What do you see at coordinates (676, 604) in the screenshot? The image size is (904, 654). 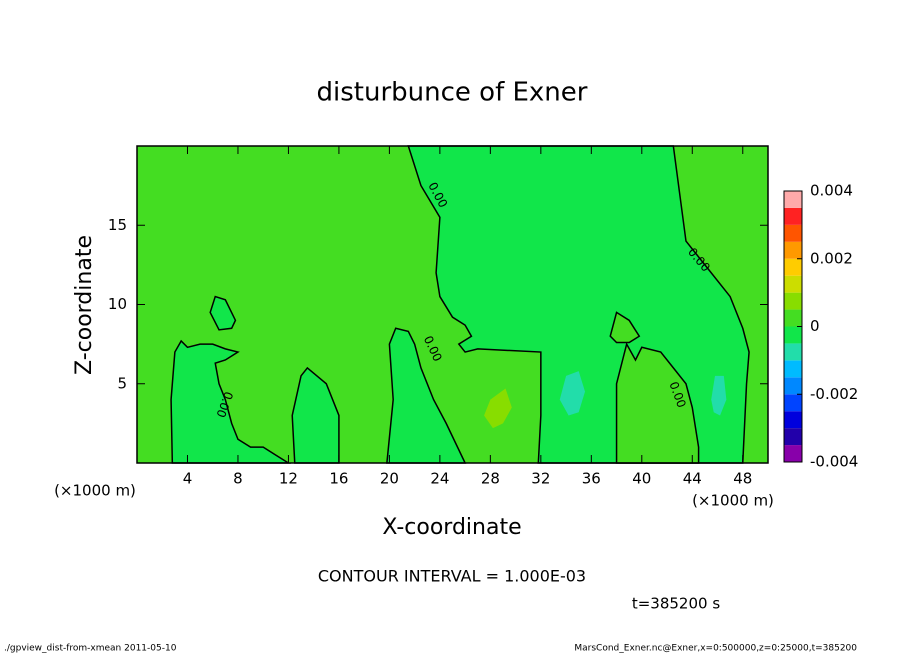 I see `time-label: t=385200 s` at bounding box center [676, 604].